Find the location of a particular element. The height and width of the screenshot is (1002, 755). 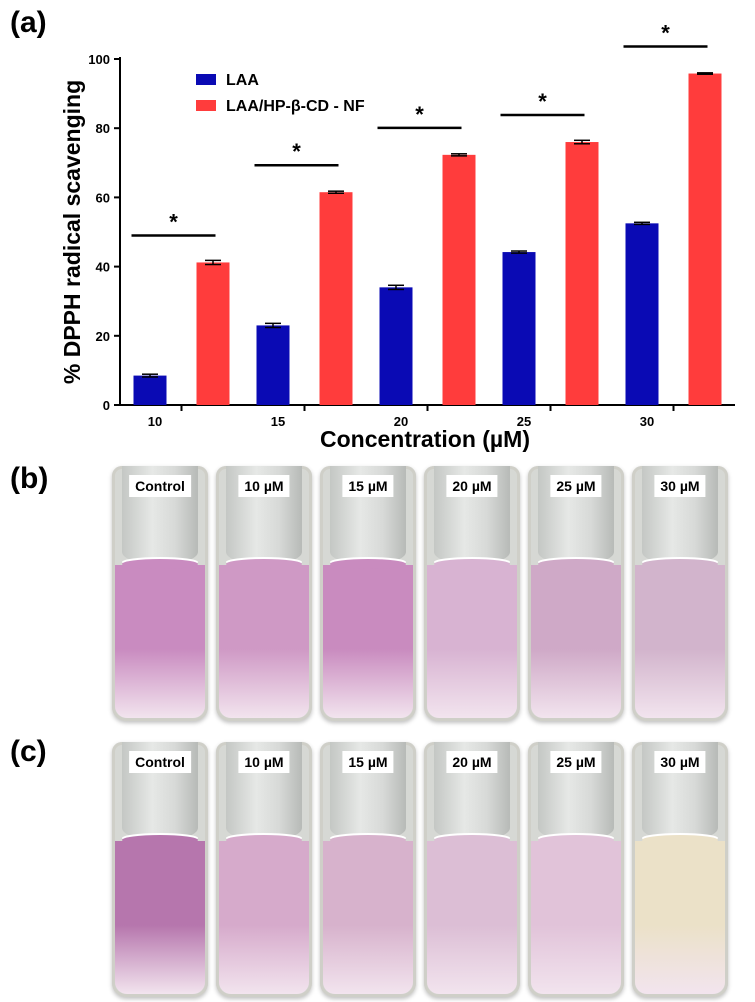

legend-label: LAA is located at coordinates (242, 80).